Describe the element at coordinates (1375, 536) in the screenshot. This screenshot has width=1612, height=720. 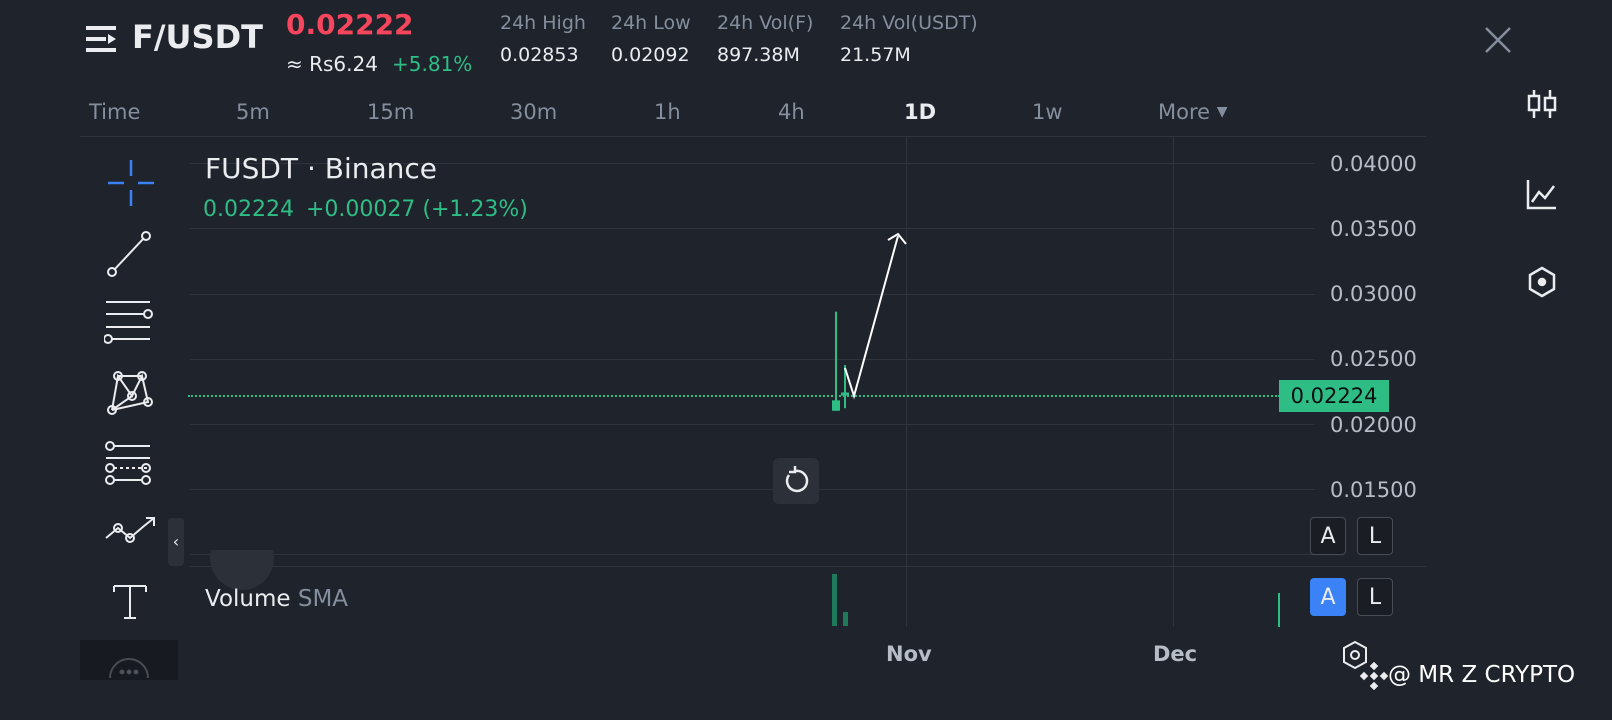
I see `log-scale-button: L` at that location.